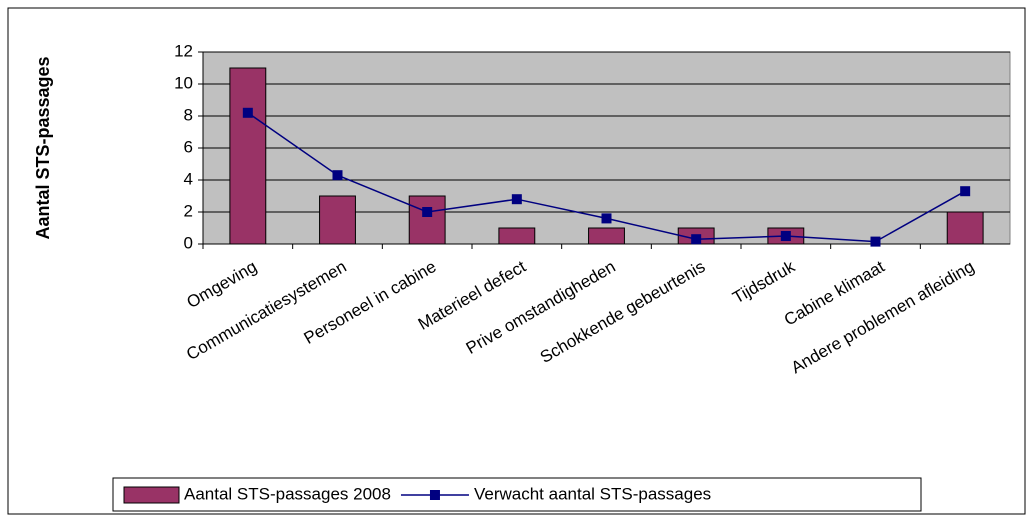 Image resolution: width=1033 pixels, height=522 pixels. Describe the element at coordinates (434, 495) in the screenshot. I see `legend-marker` at that location.